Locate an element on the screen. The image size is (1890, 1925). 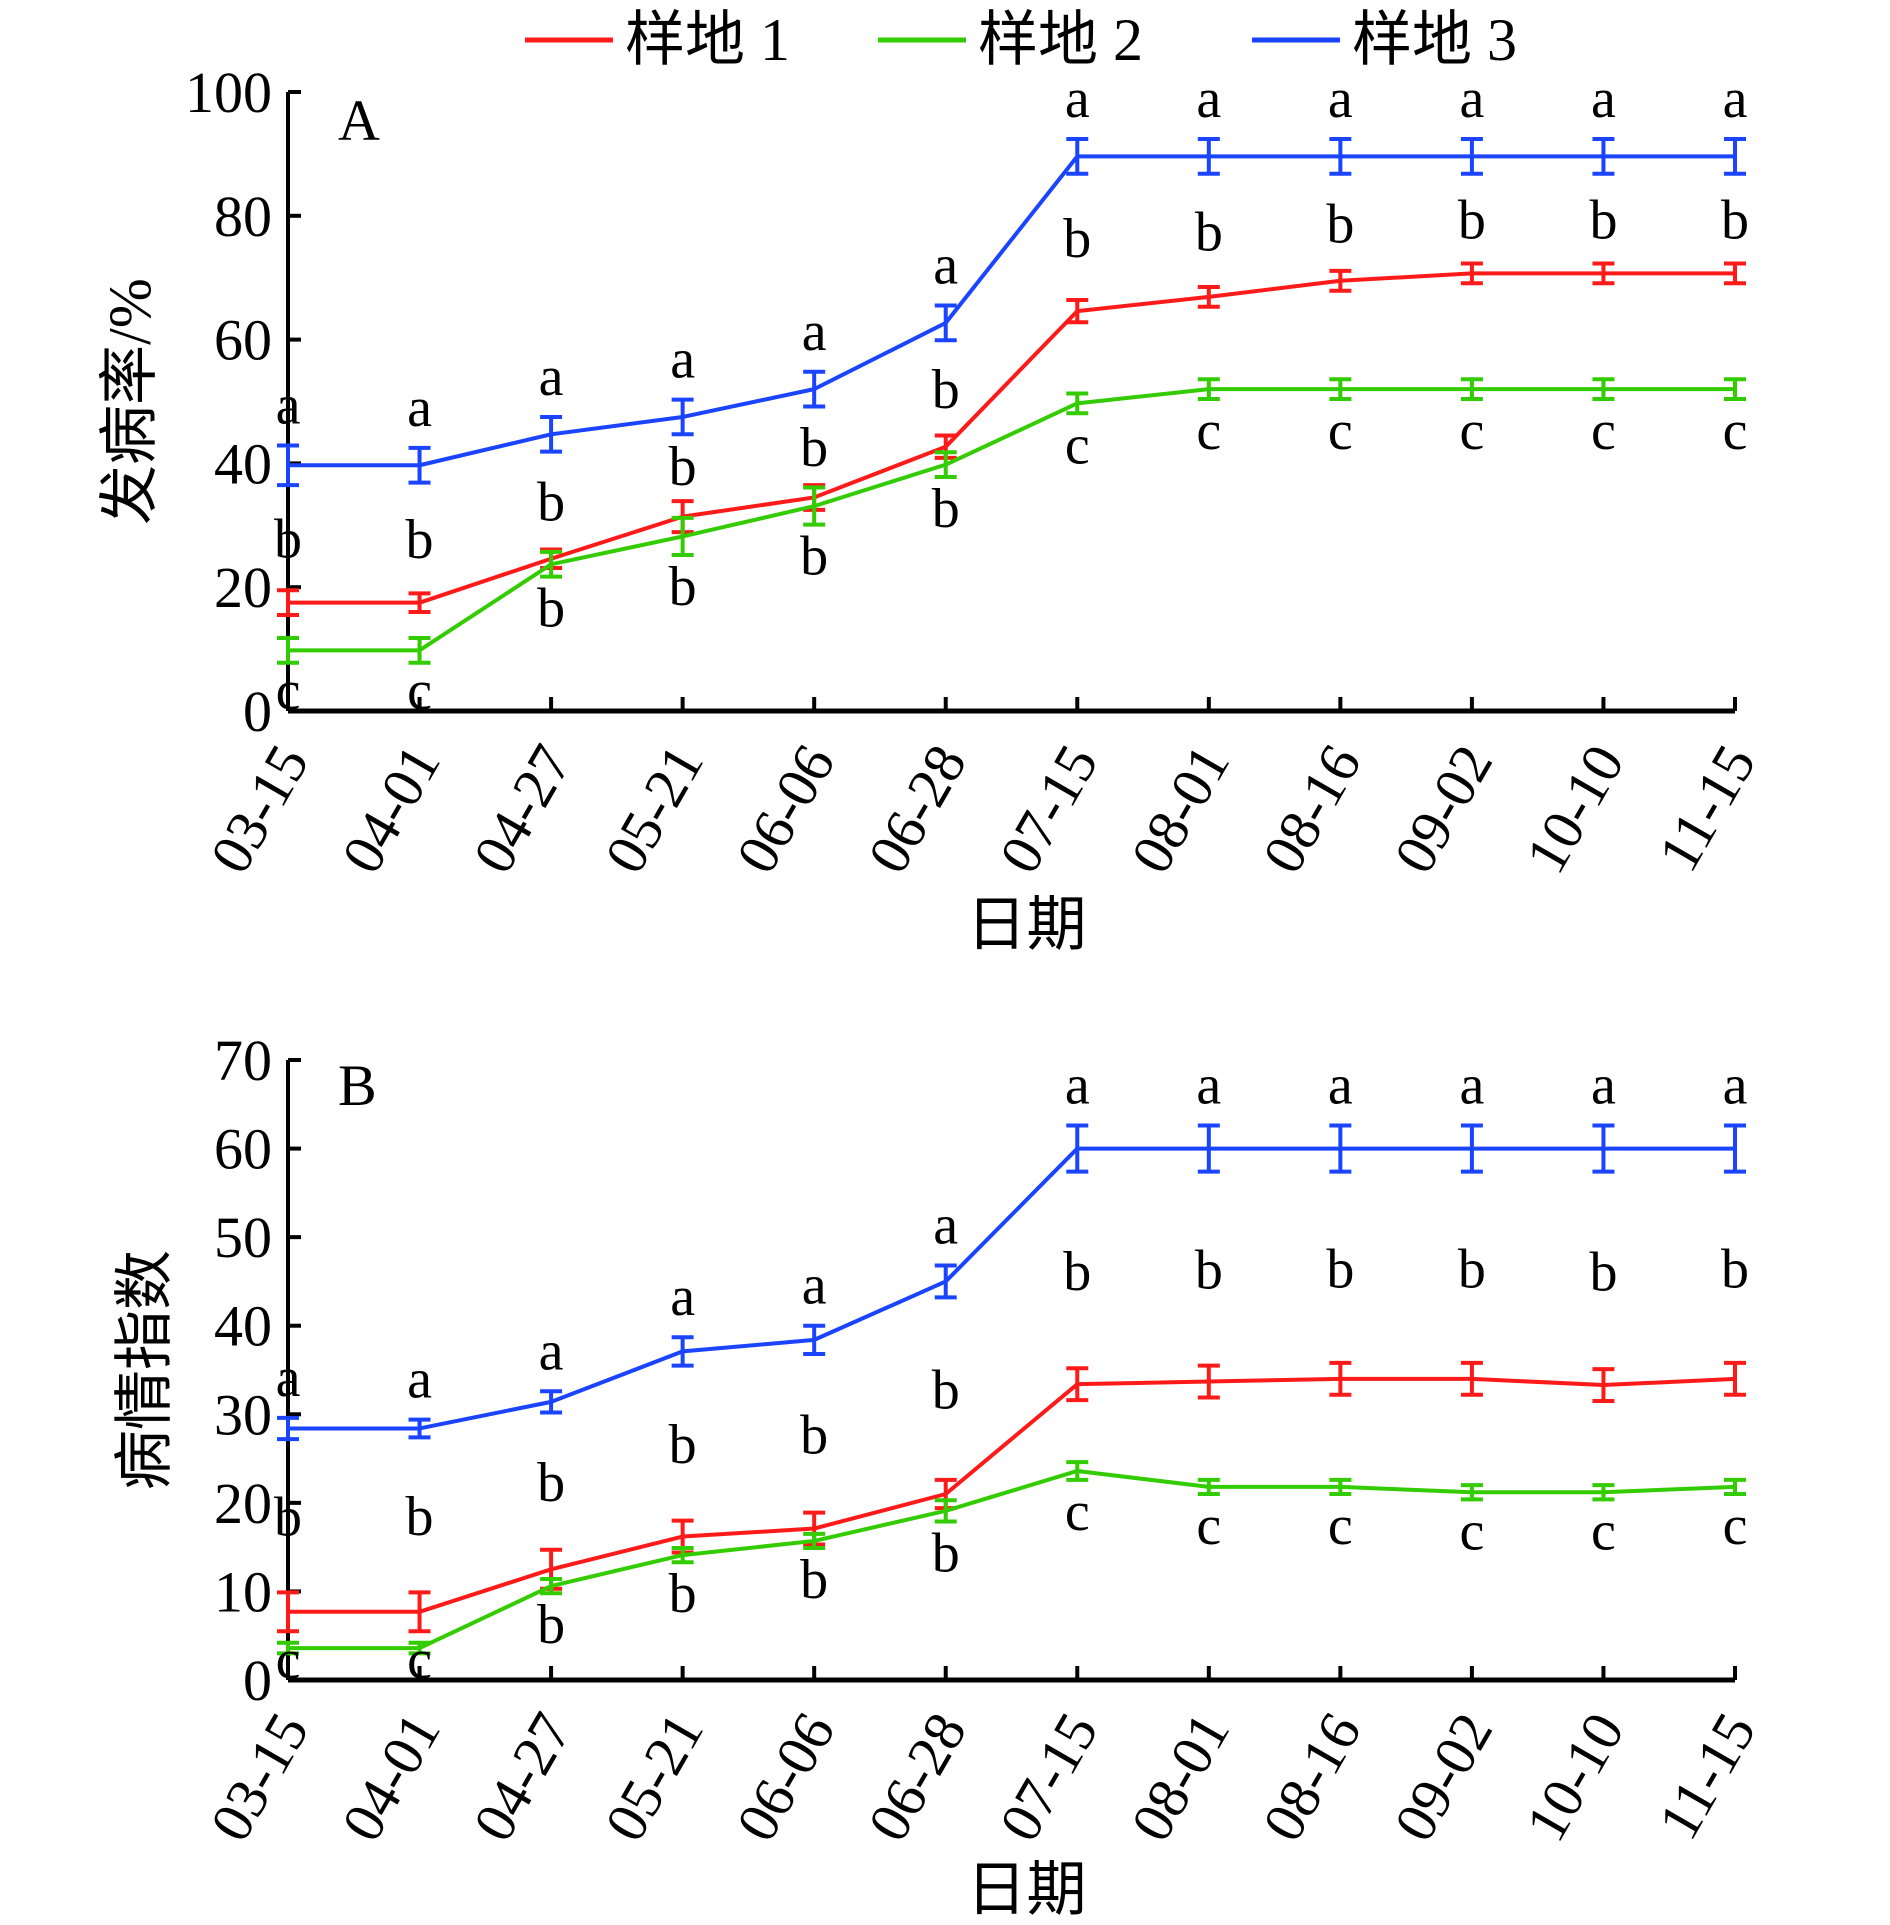
y-tick-label: 0 is located at coordinates (257, 1680).